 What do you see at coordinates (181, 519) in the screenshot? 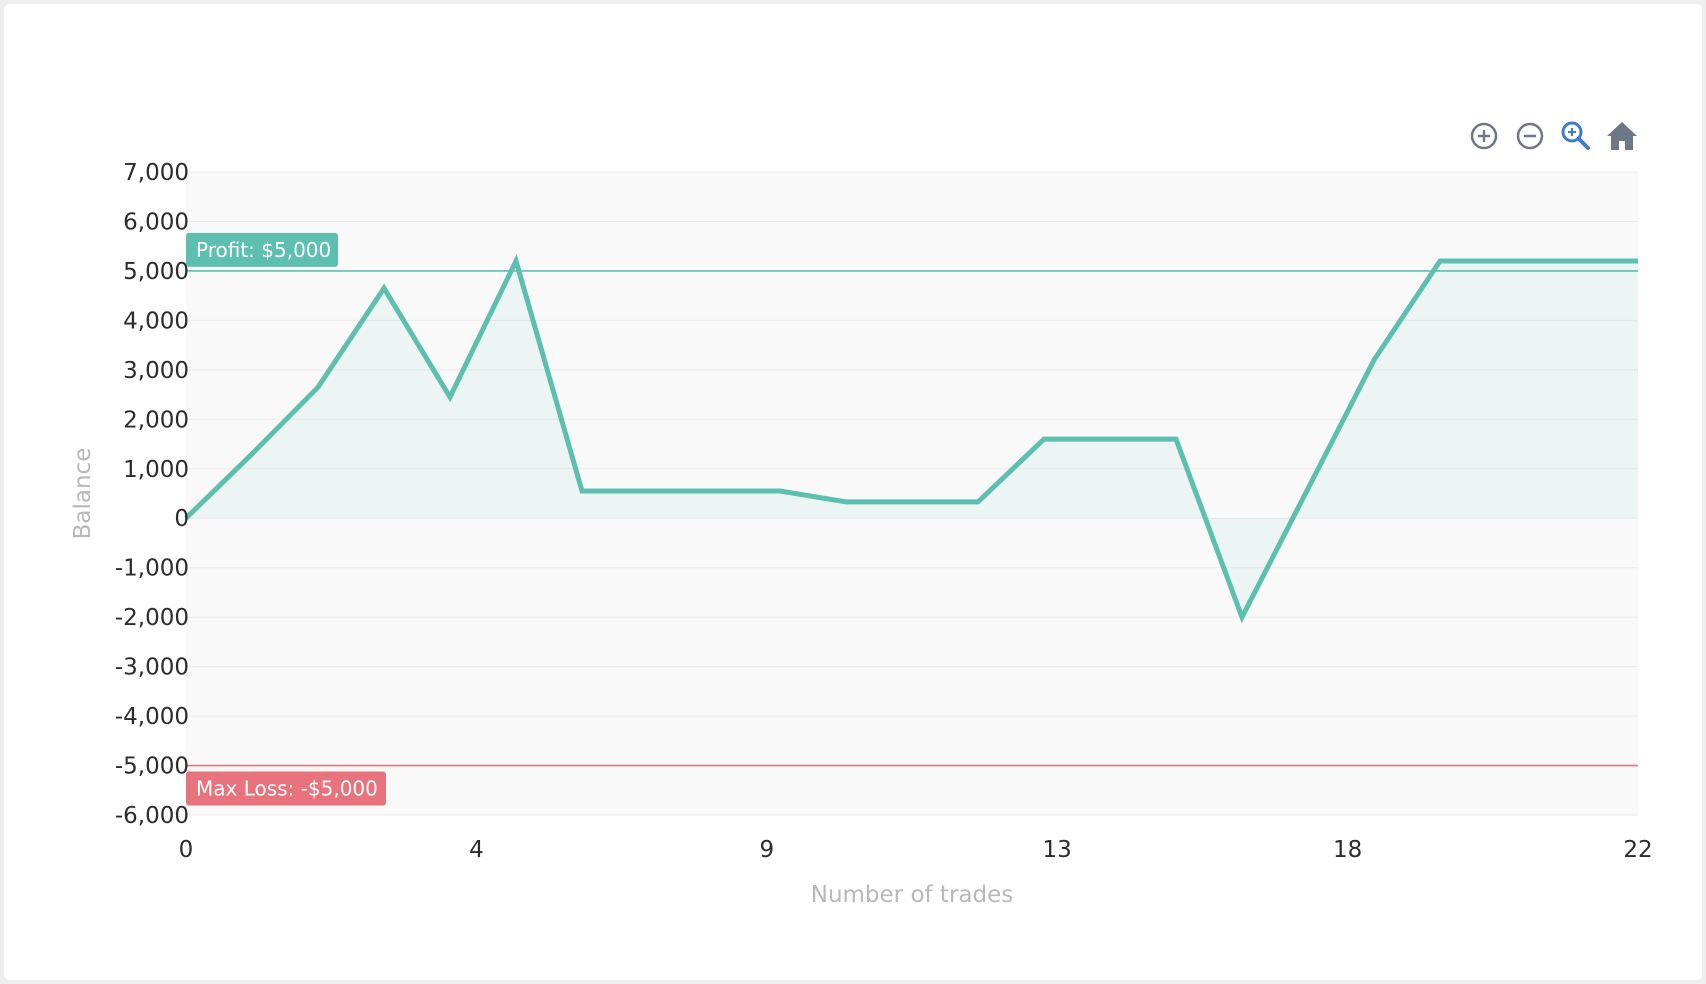
I see `y-tick-label: 0` at bounding box center [181, 519].